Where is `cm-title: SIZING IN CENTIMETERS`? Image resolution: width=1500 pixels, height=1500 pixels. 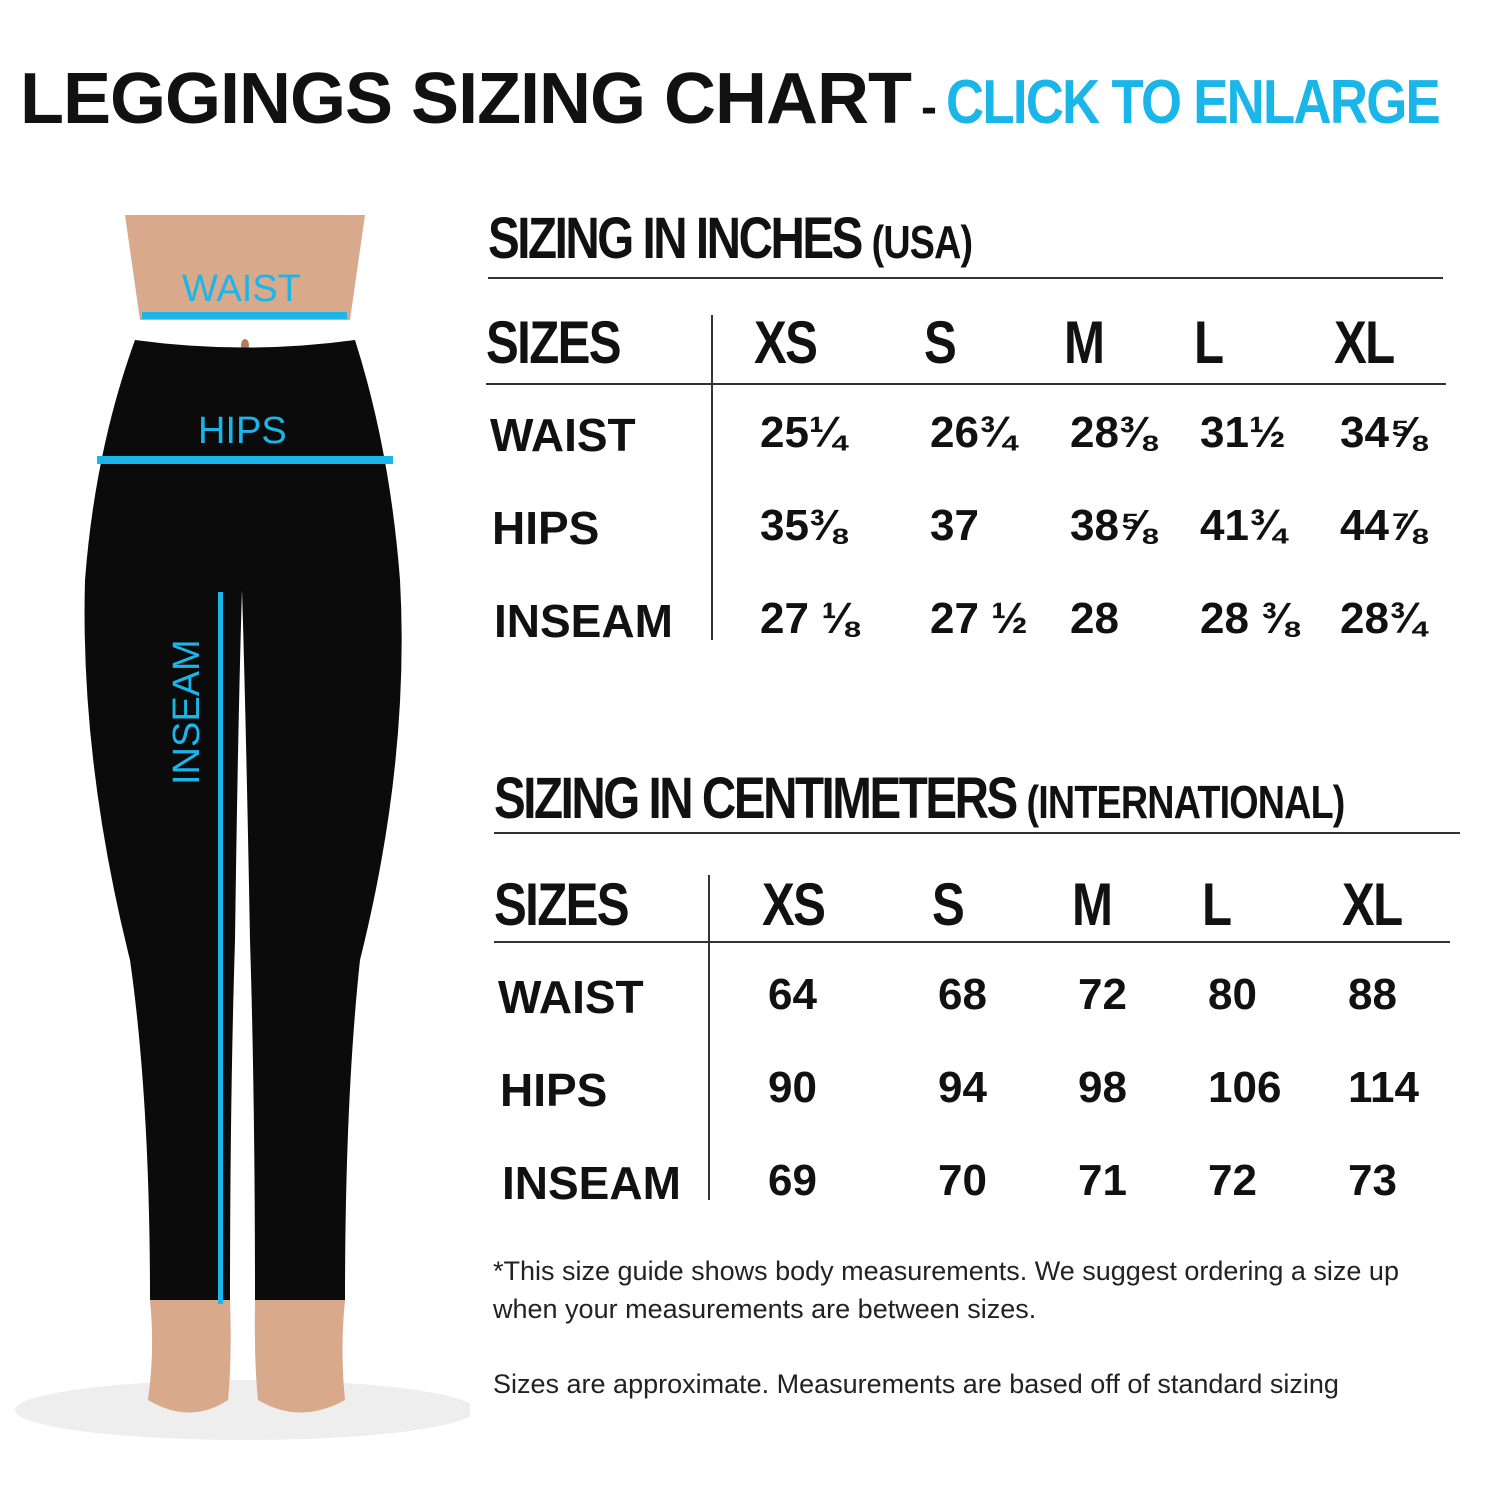
cm-title: SIZING IN CENTIMETERS is located at coordinates (756, 798).